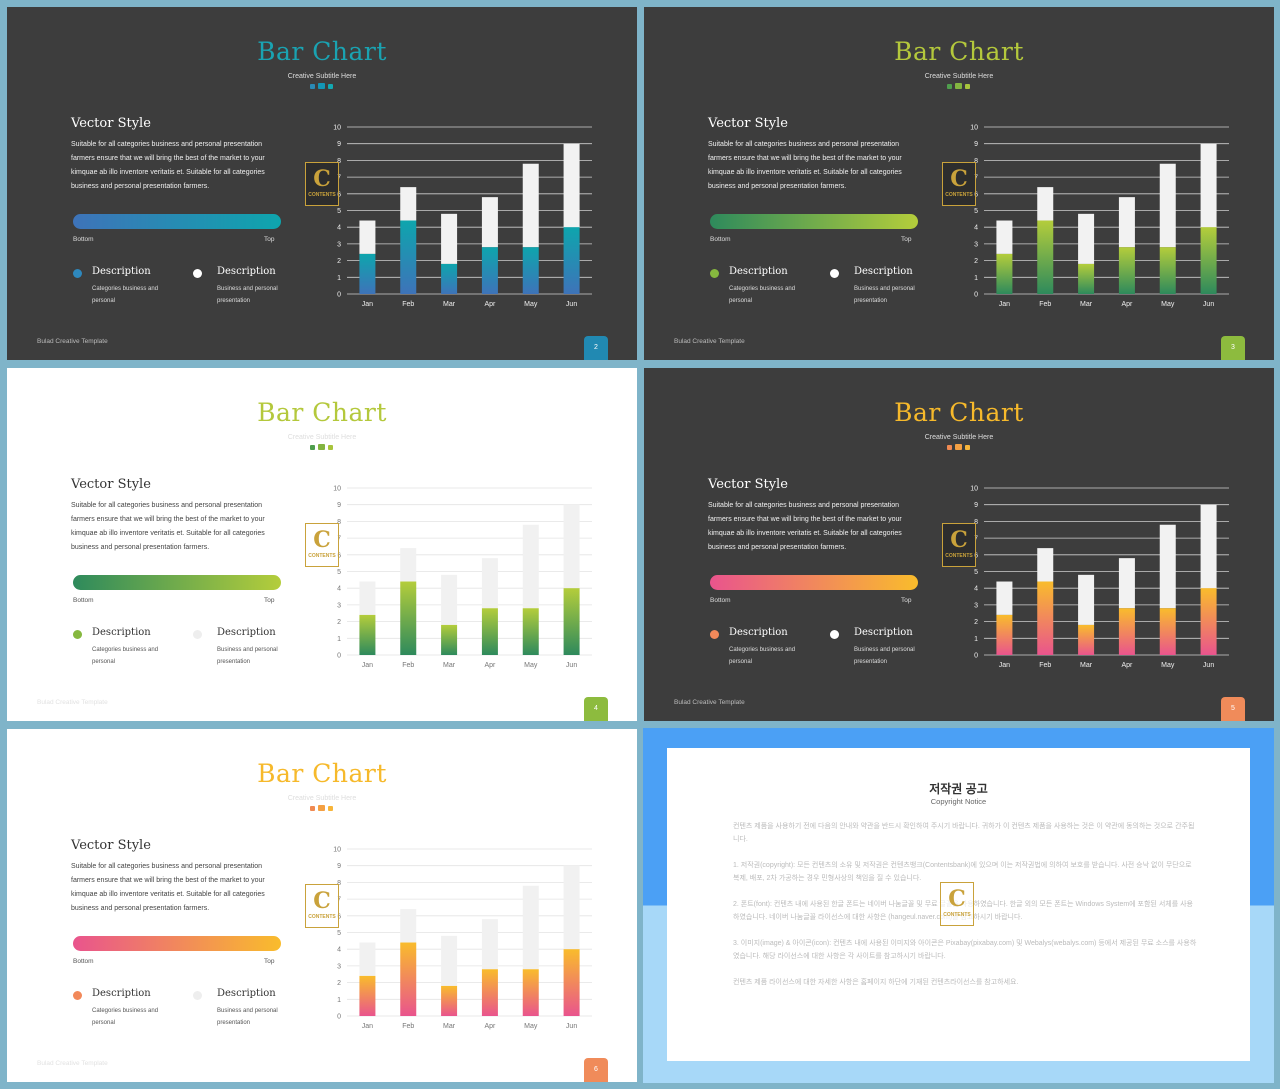 This screenshot has width=1280, height=1089. I want to click on watermark-logo: C CONTENTS, so click(957, 904).